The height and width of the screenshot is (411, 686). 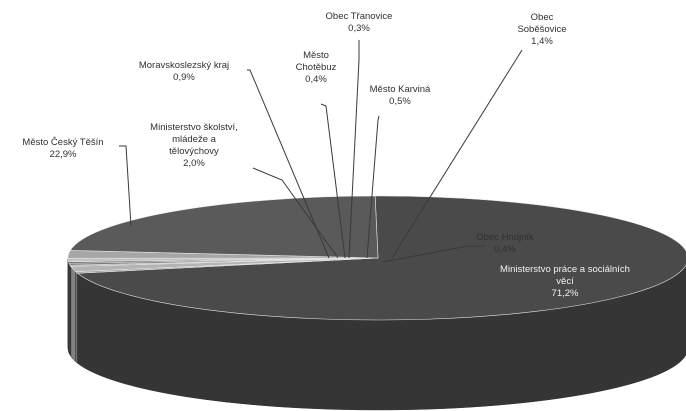 I want to click on slice-name-label-3: Obec Třanovice, so click(x=359, y=16).